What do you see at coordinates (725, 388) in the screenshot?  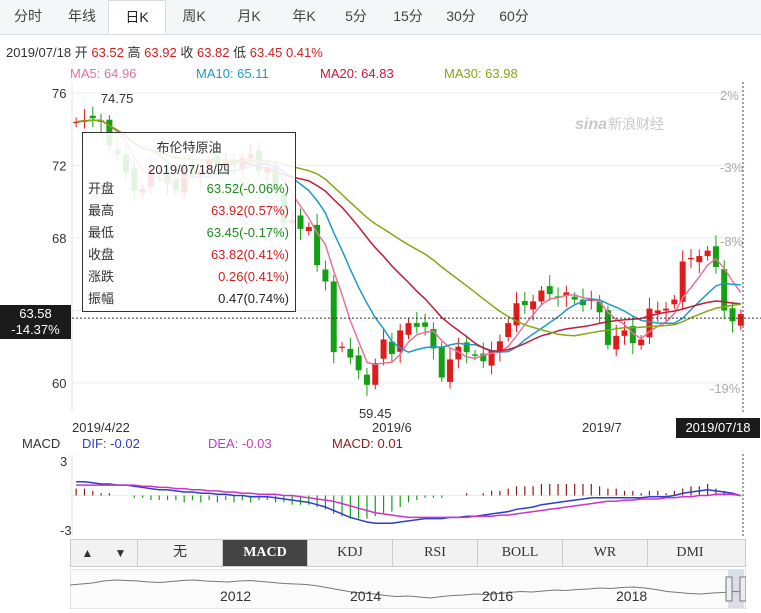 I see `pct-tick-label: -19%` at bounding box center [725, 388].